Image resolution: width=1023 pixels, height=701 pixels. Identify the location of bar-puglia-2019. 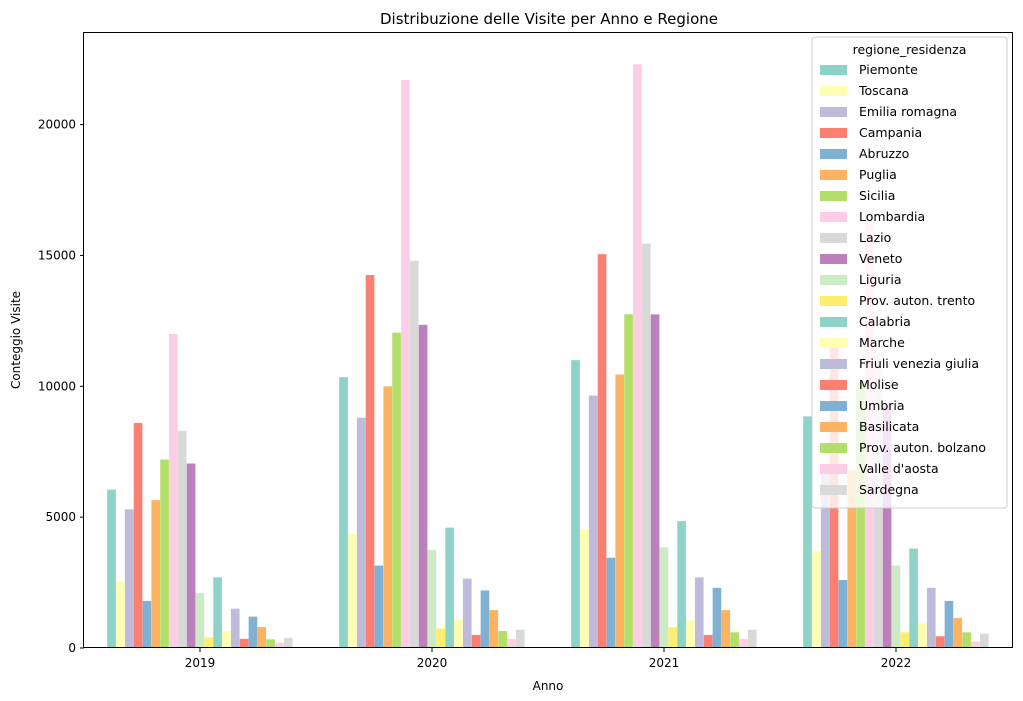
(156, 574).